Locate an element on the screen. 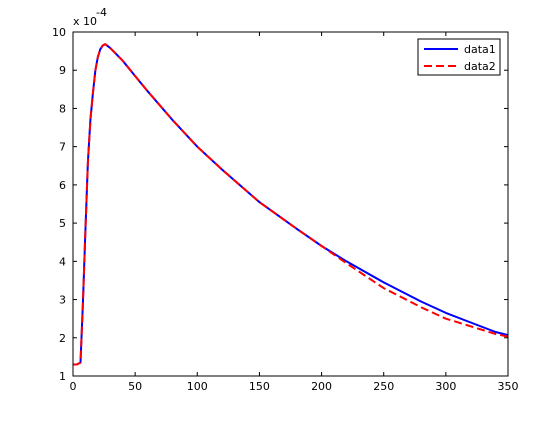 This screenshot has height=424, width=560. y-tick-label: 1 is located at coordinates (62, 376).